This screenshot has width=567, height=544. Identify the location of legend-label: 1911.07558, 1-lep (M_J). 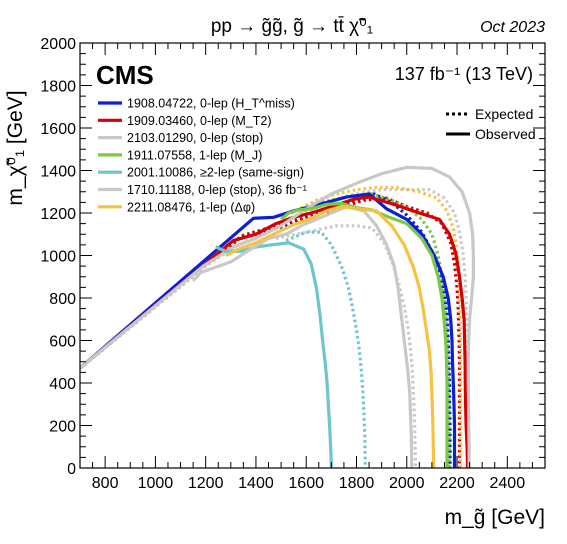
(194, 155).